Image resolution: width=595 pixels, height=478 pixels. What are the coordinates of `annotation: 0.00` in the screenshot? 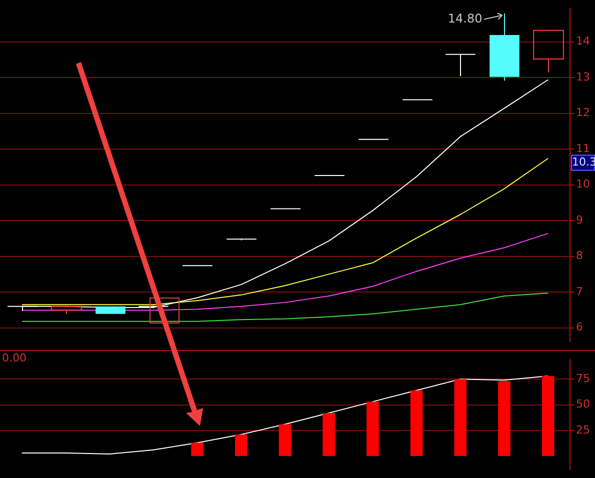 It's located at (14, 357).